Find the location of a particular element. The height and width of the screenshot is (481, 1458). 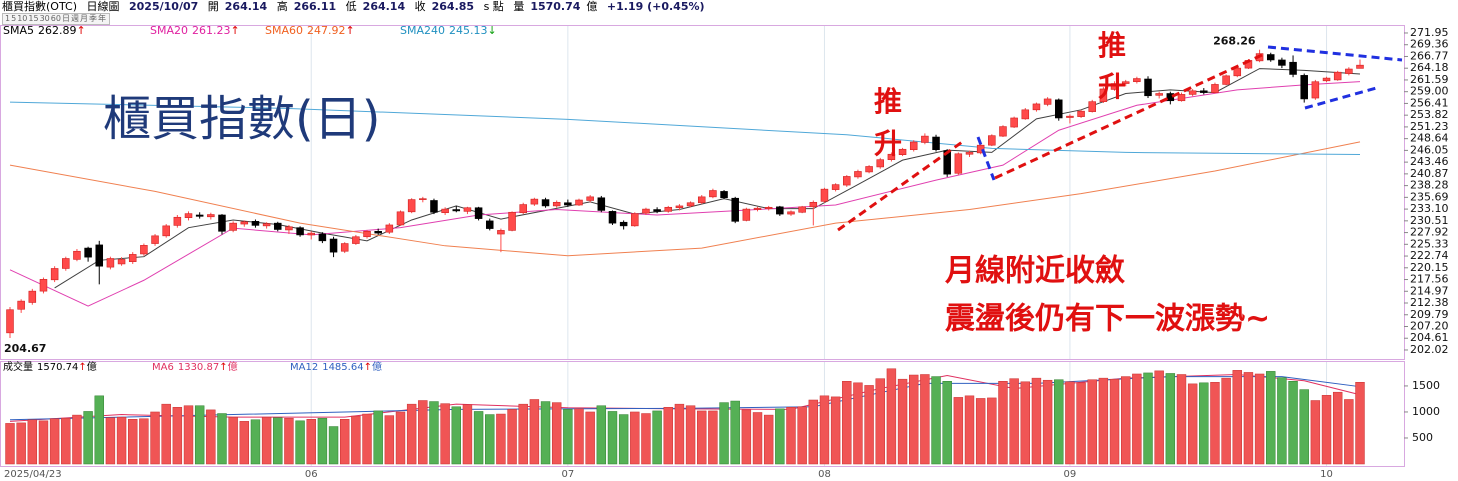

y-tick-label: 217.56 is located at coordinates (1429, 279).